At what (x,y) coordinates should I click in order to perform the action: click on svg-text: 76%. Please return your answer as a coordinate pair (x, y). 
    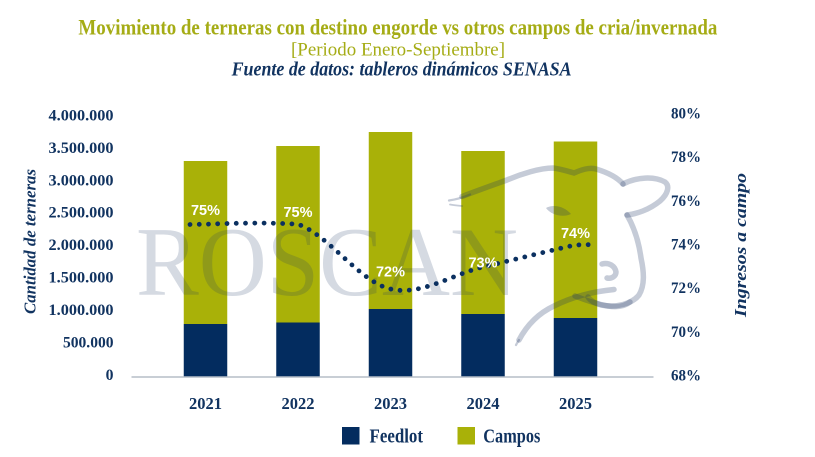
    Looking at the image, I should click on (686, 201).